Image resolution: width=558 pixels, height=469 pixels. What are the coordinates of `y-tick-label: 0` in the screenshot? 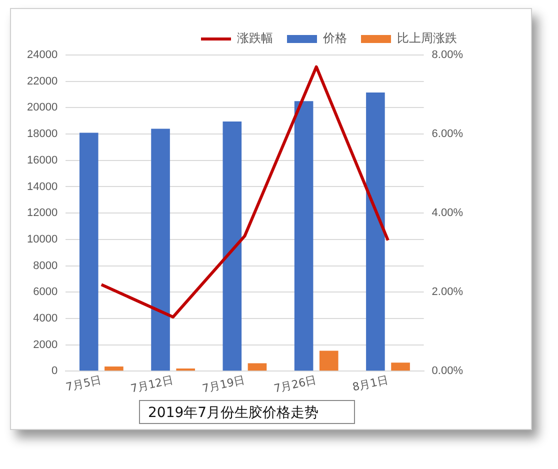 It's located at (54, 371).